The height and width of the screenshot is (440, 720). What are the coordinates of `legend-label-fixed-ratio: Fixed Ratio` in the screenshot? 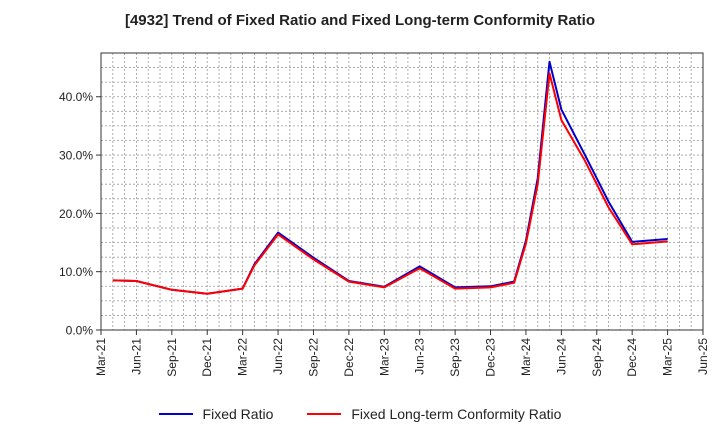 It's located at (238, 414).